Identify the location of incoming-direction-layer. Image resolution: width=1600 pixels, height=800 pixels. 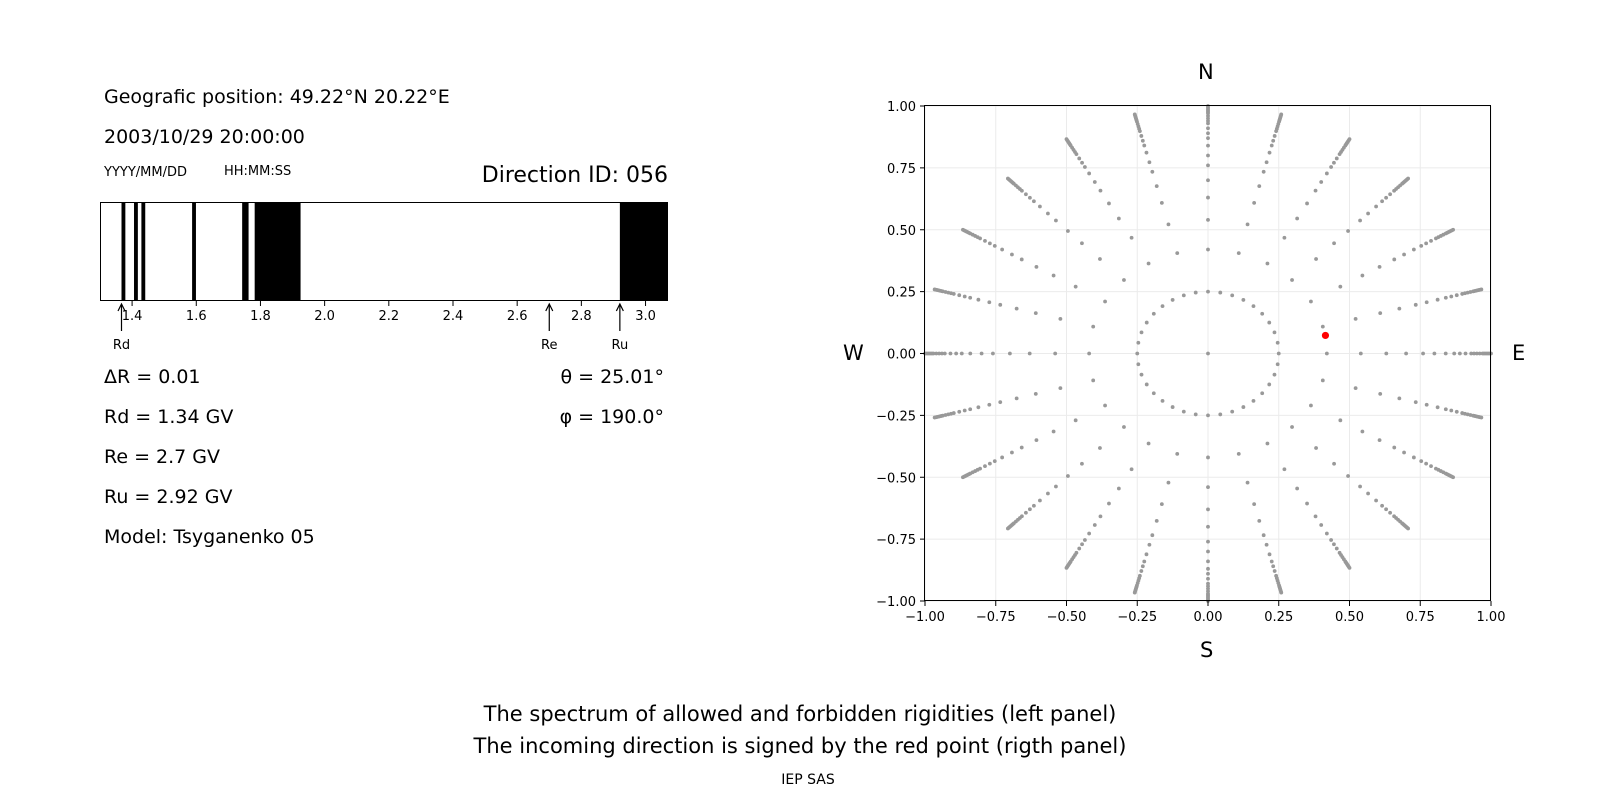
(1325, 335).